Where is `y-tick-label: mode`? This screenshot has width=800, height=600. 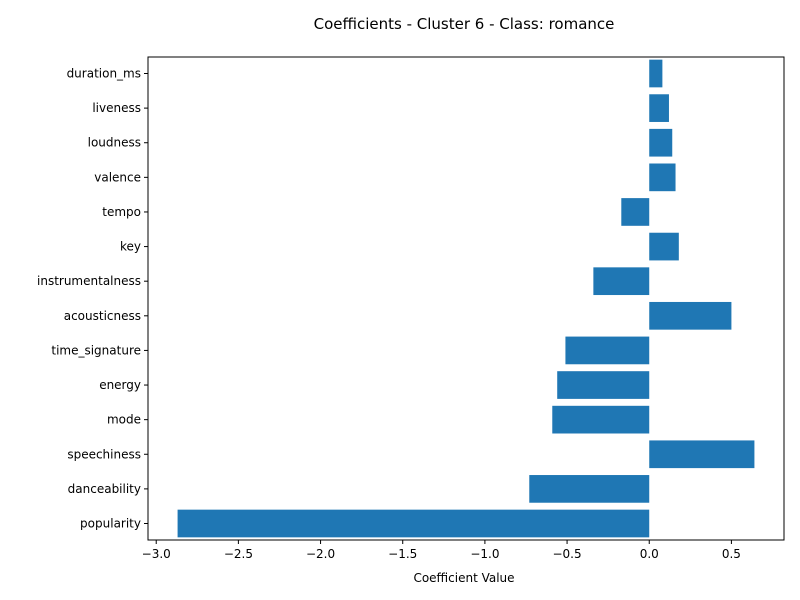 y-tick-label: mode is located at coordinates (124, 420).